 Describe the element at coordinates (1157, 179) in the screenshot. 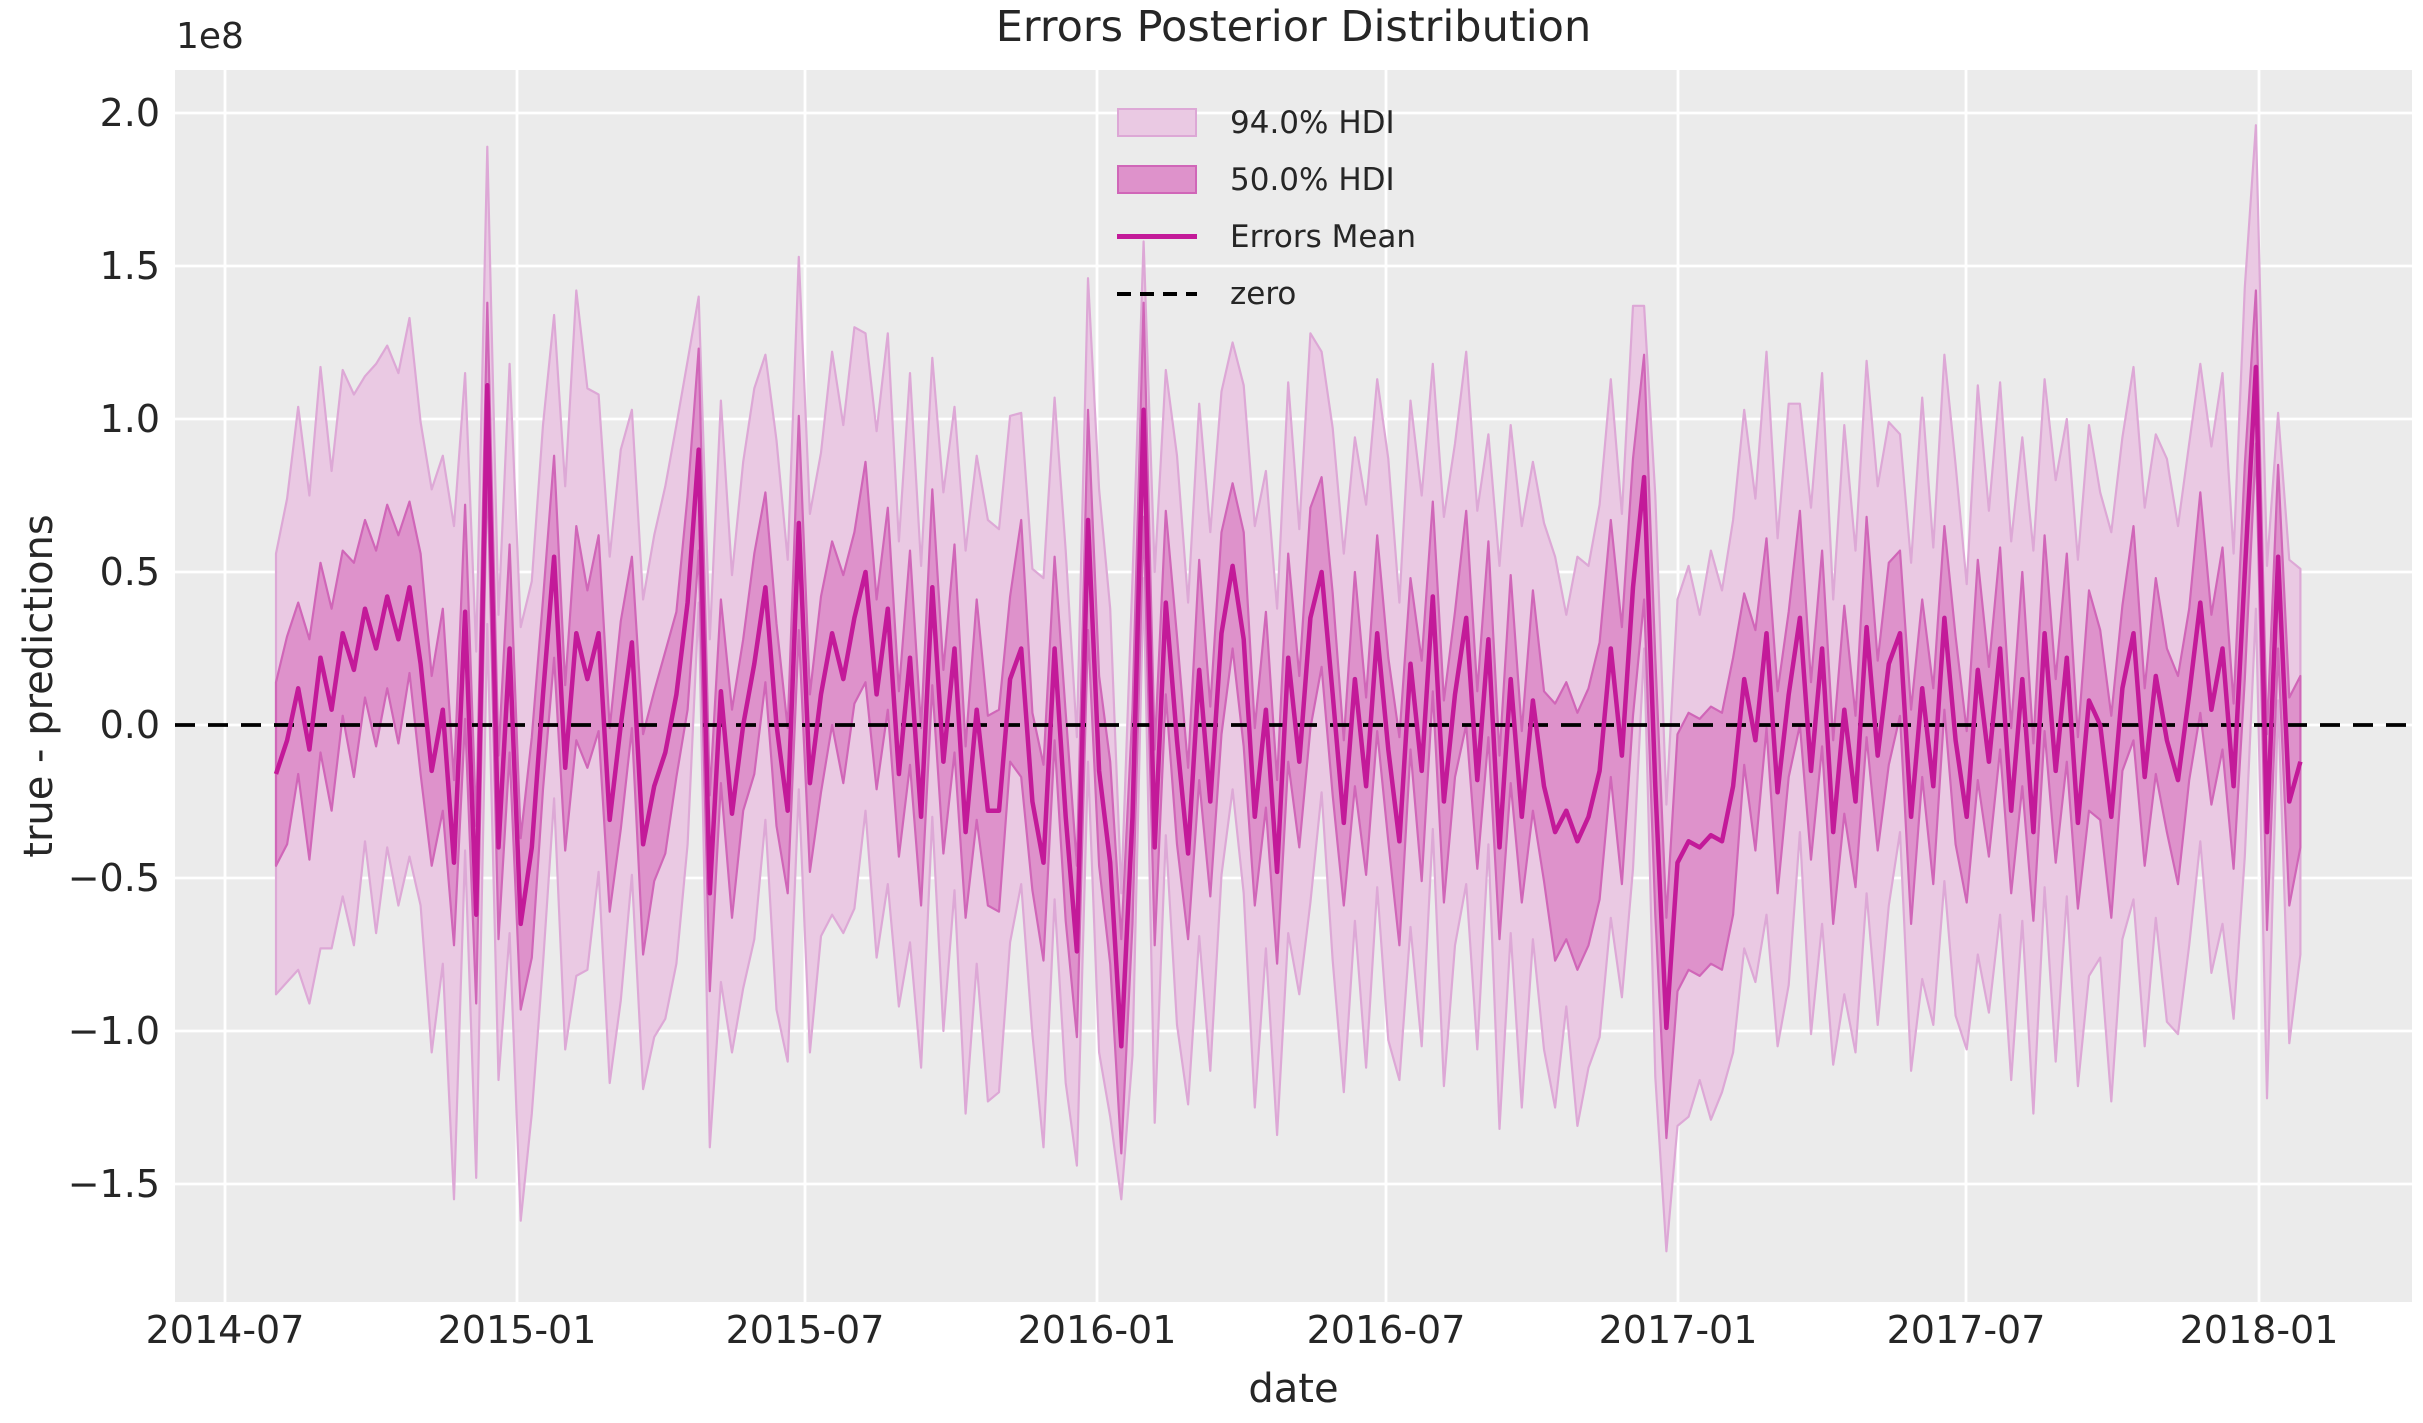

I see `hdi50-band-swatch-icon` at that location.